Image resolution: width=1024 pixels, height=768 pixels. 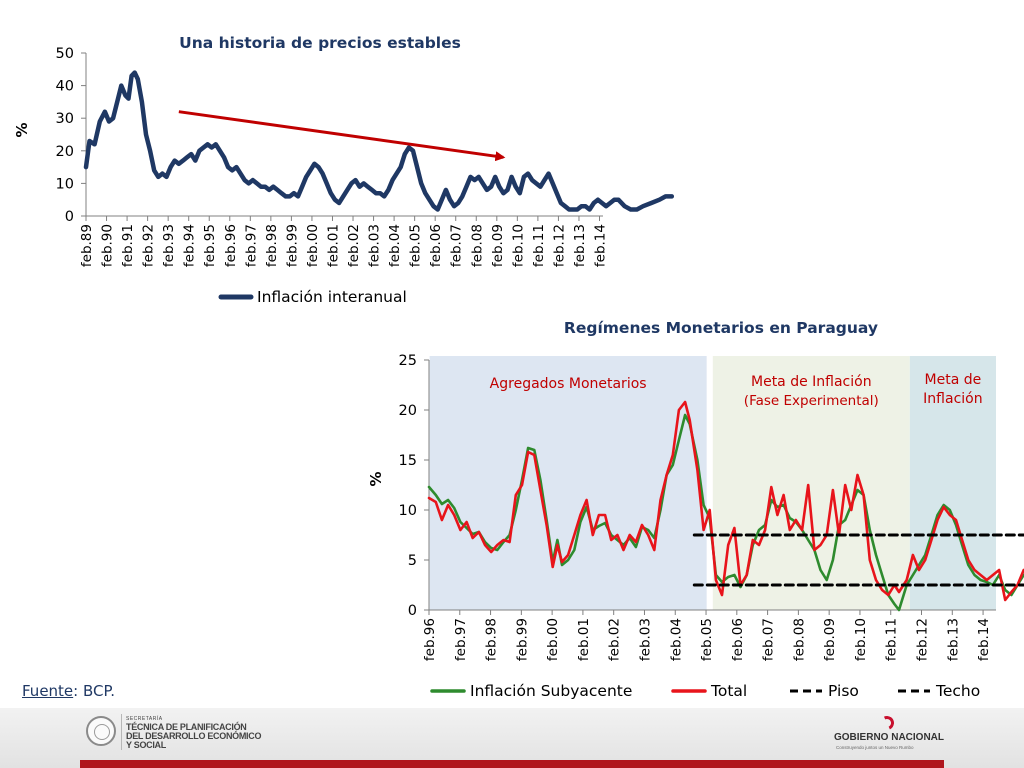 What do you see at coordinates (101, 731) in the screenshot?
I see `national-seal-logo` at bounding box center [101, 731].